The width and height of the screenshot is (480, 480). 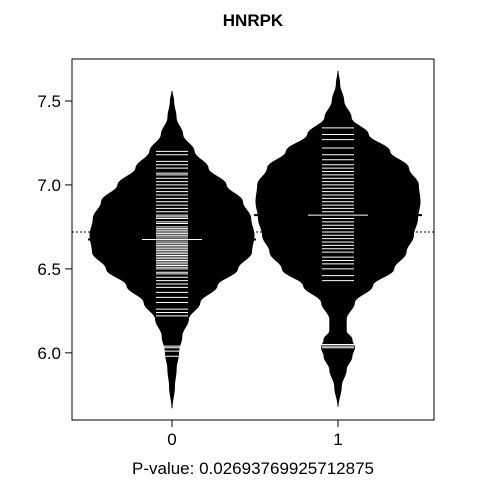 What do you see at coordinates (49, 185) in the screenshot?
I see `y-tick-label: 7.0` at bounding box center [49, 185].